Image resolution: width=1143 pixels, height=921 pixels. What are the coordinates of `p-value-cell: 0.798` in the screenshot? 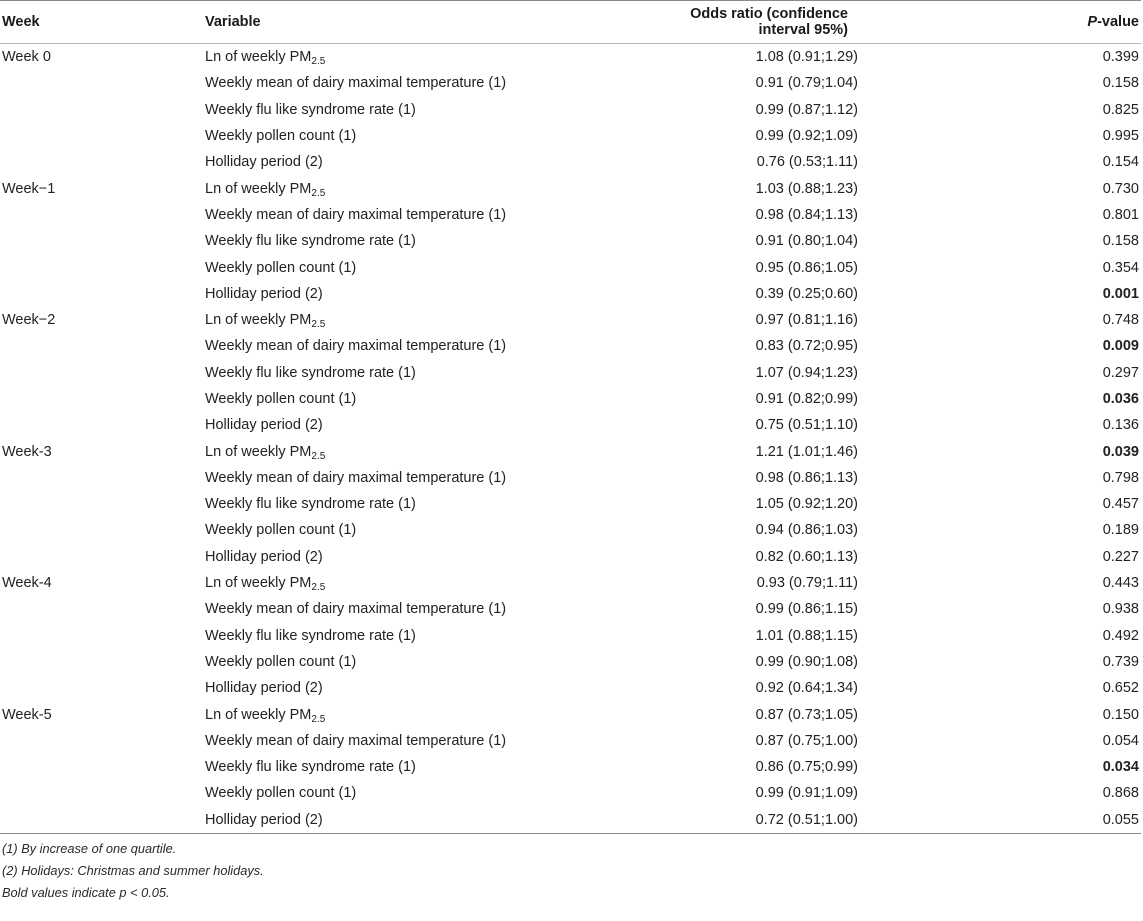 It's located at (1120, 477).